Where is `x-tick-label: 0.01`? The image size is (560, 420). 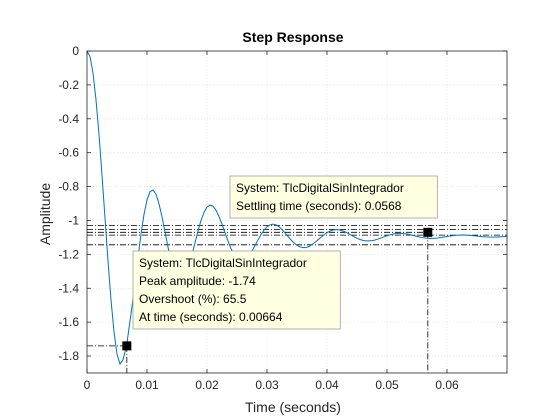
x-tick-label: 0.01 is located at coordinates (147, 385).